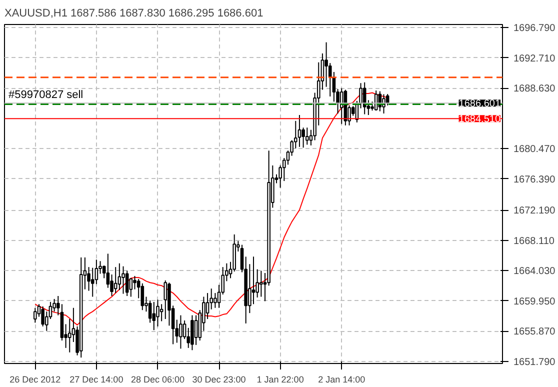 This screenshot has width=558, height=387. What do you see at coordinates (535, 89) in the screenshot?
I see `y-tick-label: 1688.630` at bounding box center [535, 89].